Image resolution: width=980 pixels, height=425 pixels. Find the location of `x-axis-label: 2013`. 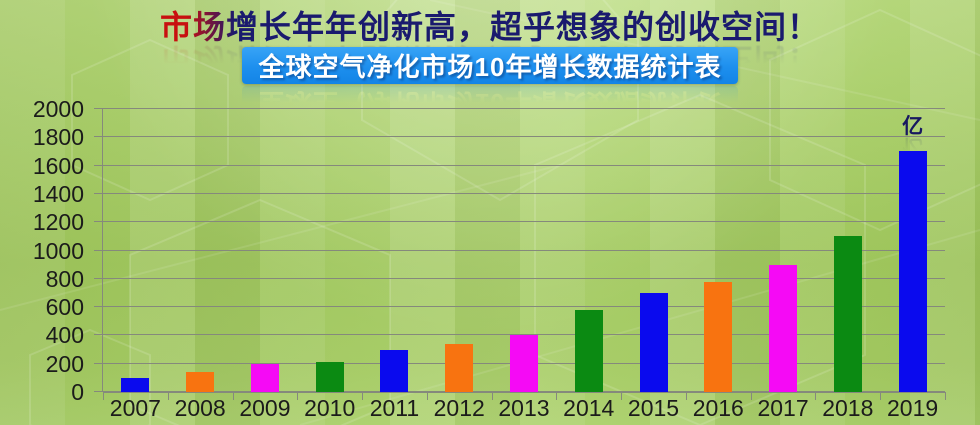

x-axis-label: 2013 is located at coordinates (524, 408).